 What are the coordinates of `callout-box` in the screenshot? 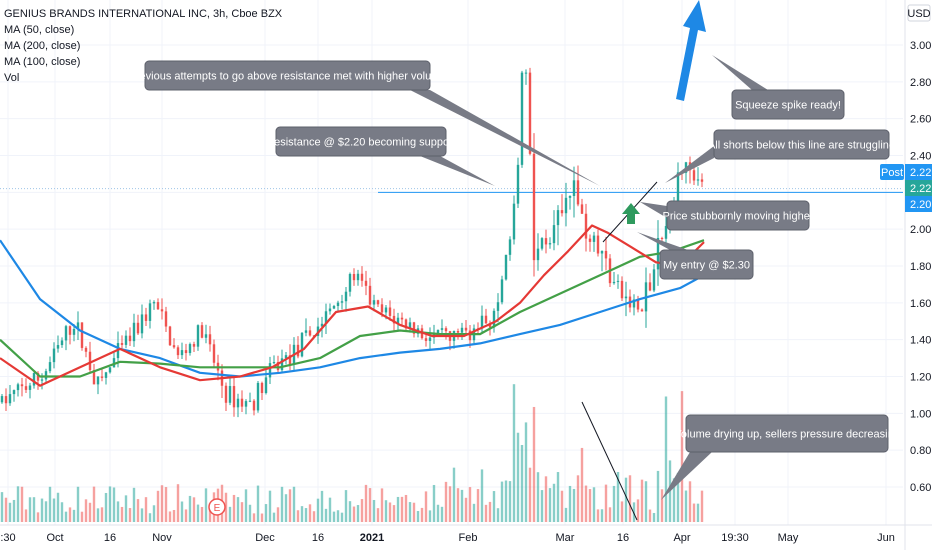 It's located at (801, 144).